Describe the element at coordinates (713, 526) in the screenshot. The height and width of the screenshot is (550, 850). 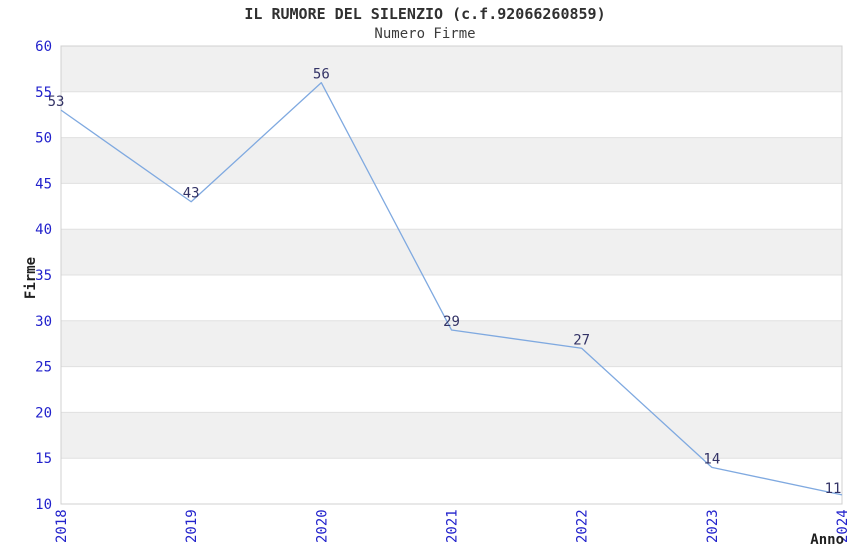
I see `x-tick-label: 2023` at that location.